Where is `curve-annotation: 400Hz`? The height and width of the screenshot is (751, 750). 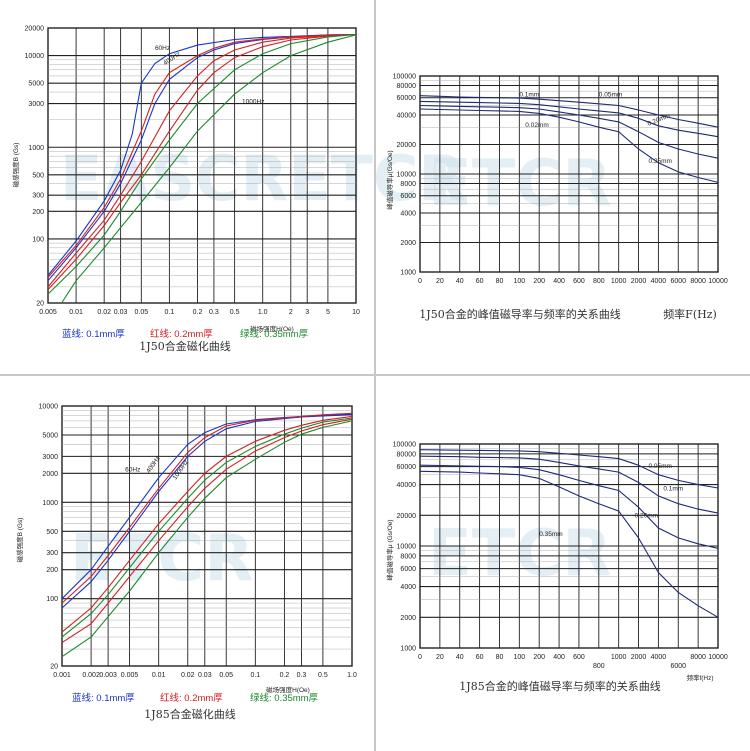
curve-annotation: 400Hz is located at coordinates (153, 464).